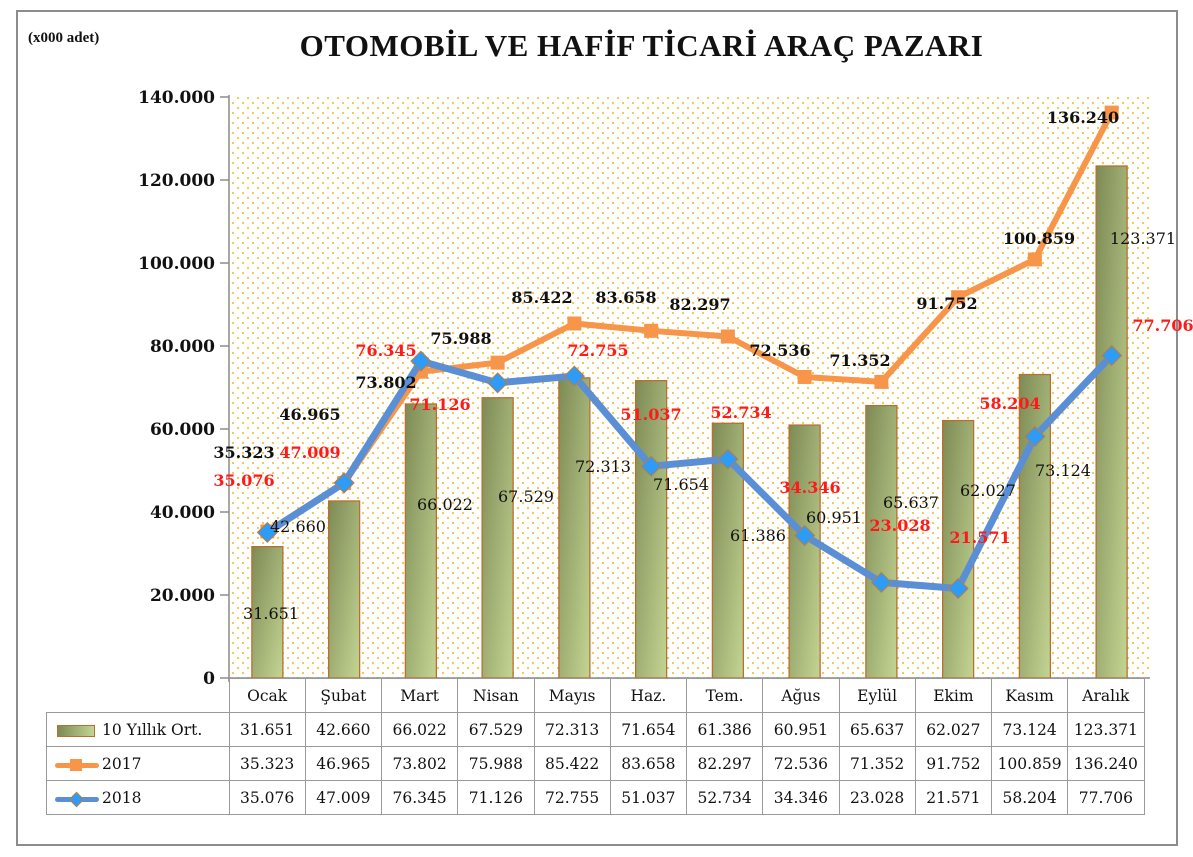 This screenshot has height=857, width=1193. I want to click on y-tick-label: 40.000, so click(182, 513).